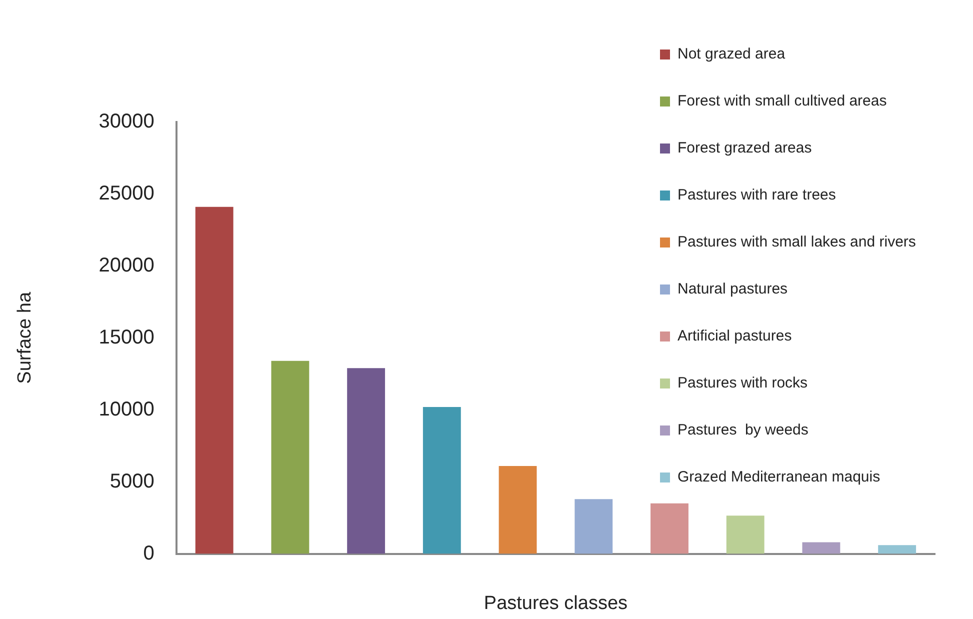 The width and height of the screenshot is (973, 619). What do you see at coordinates (797, 242) in the screenshot?
I see `legend-label: Pastures with small lakes and rivers` at bounding box center [797, 242].